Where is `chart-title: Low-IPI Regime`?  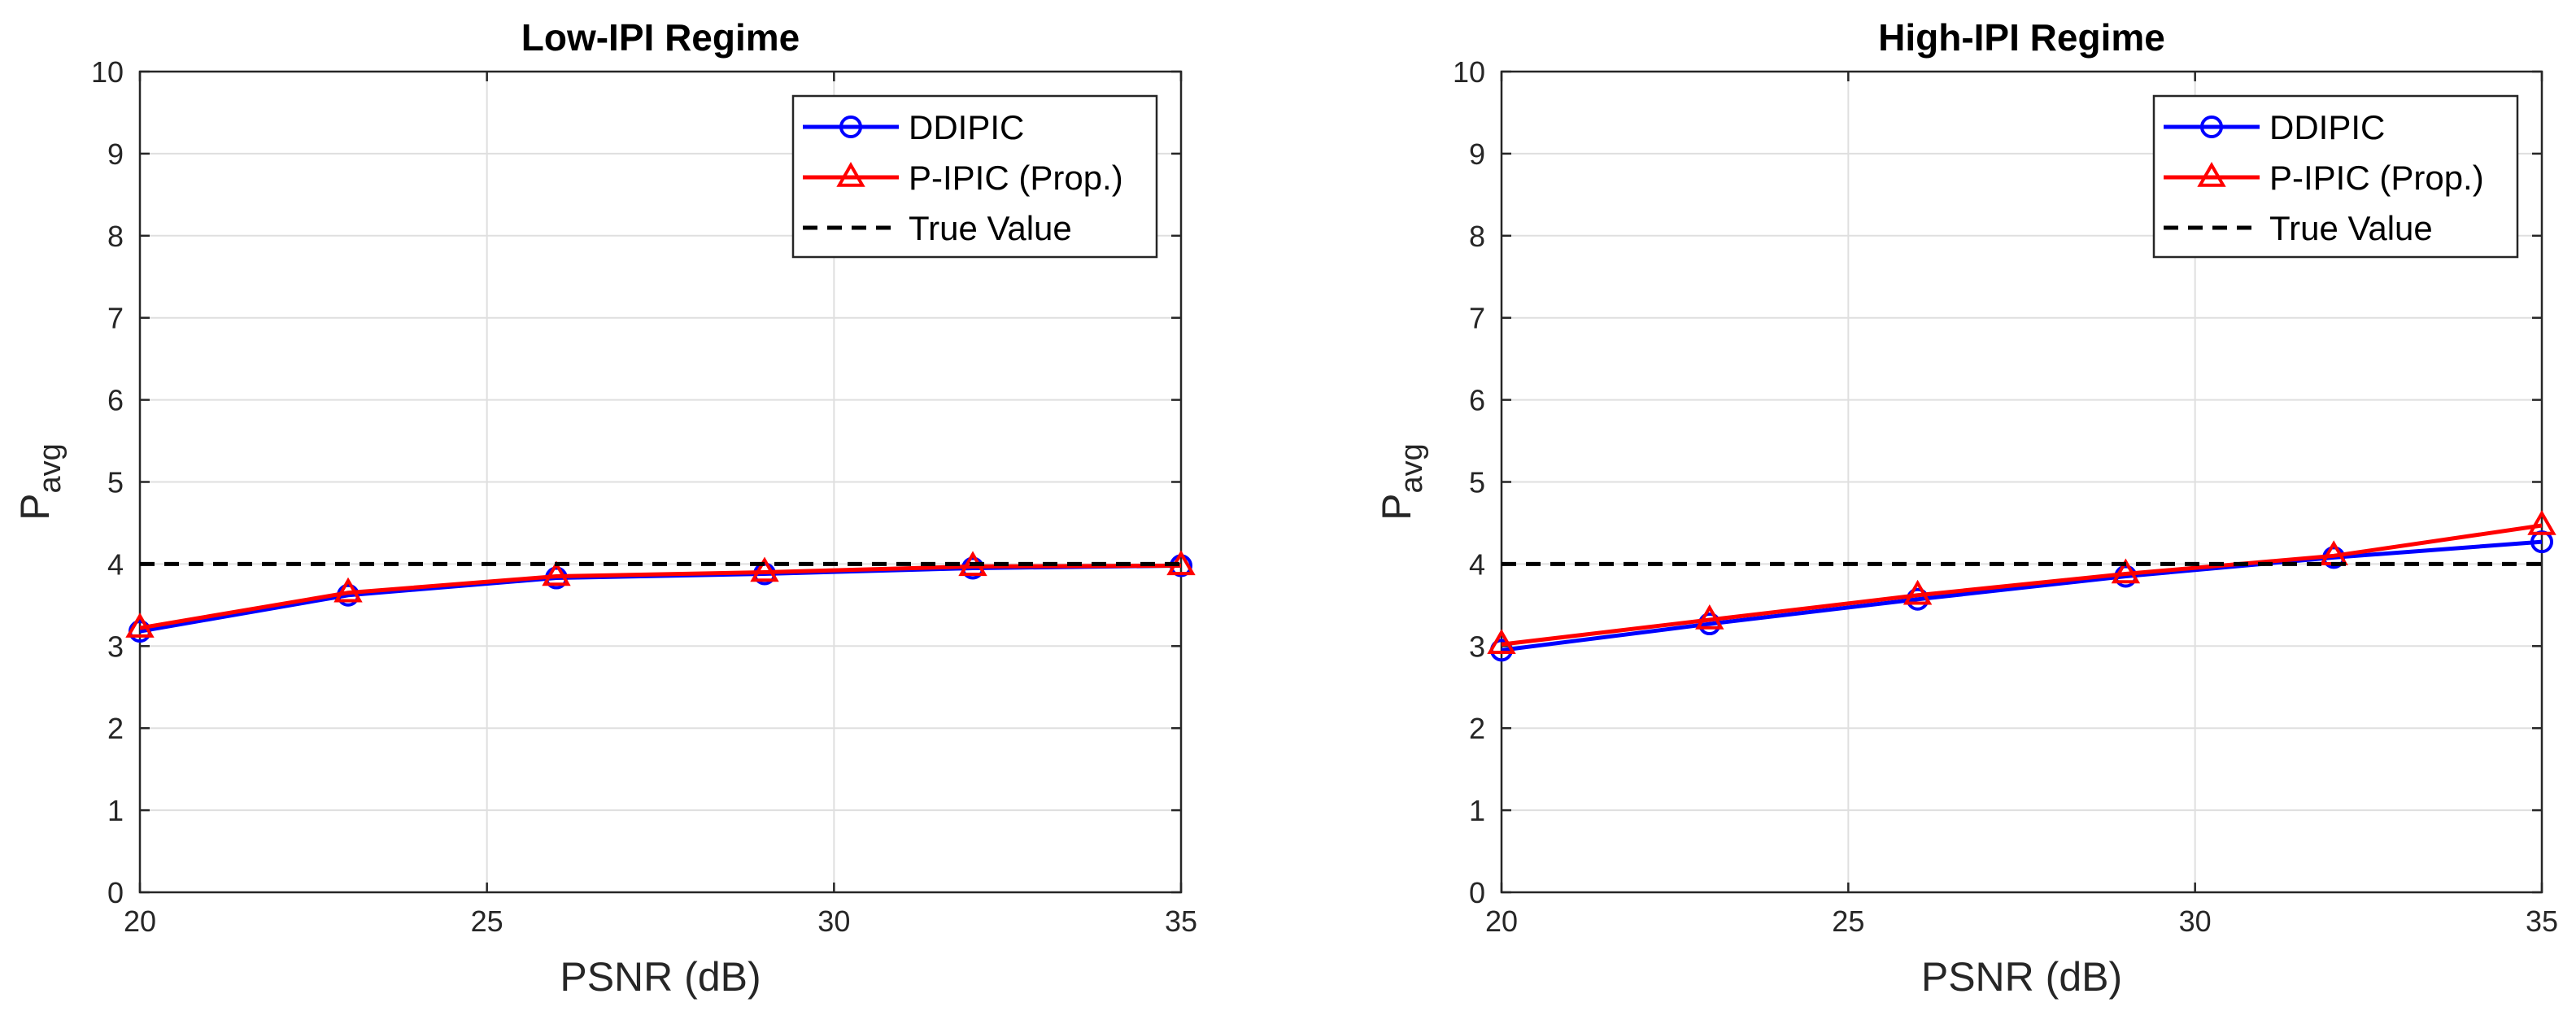
chart-title: Low-IPI Regime is located at coordinates (660, 38).